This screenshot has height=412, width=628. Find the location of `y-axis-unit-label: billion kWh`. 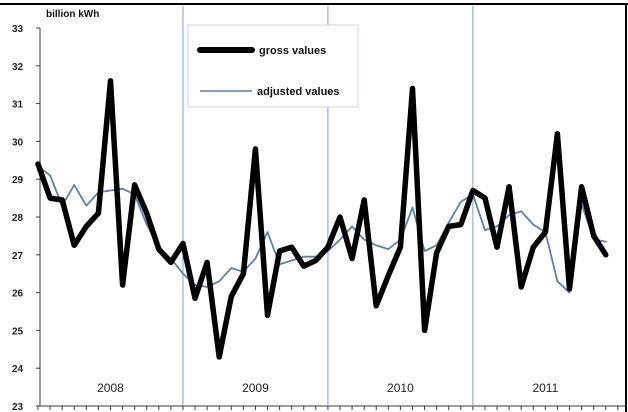

y-axis-unit-label: billion kWh is located at coordinates (72, 14).